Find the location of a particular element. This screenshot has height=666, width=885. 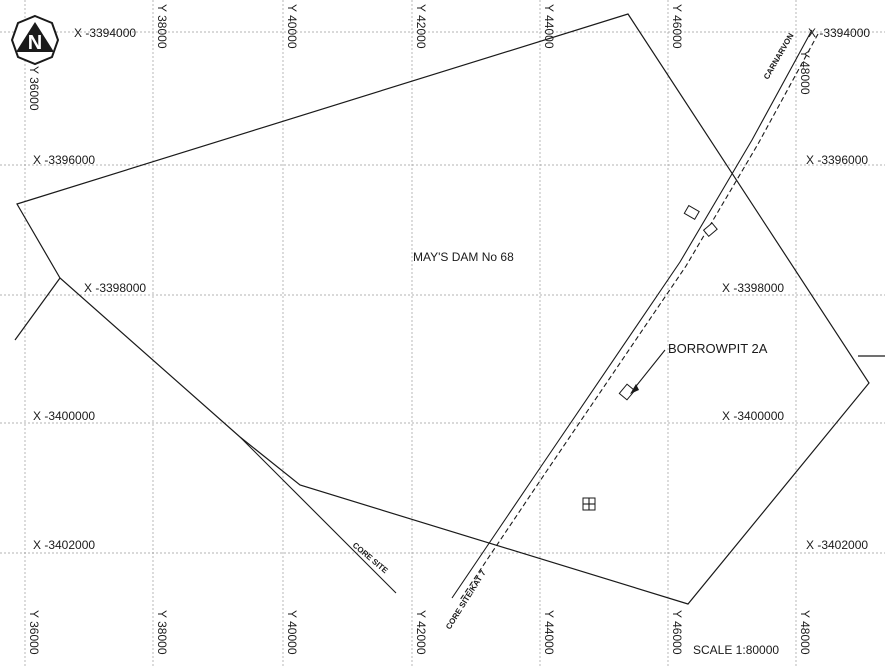

y-label-42000-bottom: Y 42000 is located at coordinates (421, 632).